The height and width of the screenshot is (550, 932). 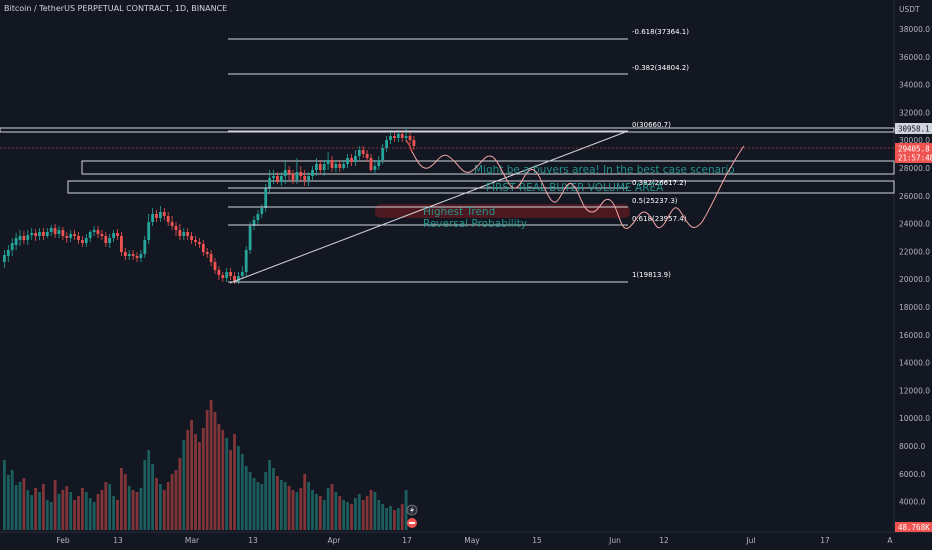 I want to click on resistance-zone-rect, so click(x=447, y=130).